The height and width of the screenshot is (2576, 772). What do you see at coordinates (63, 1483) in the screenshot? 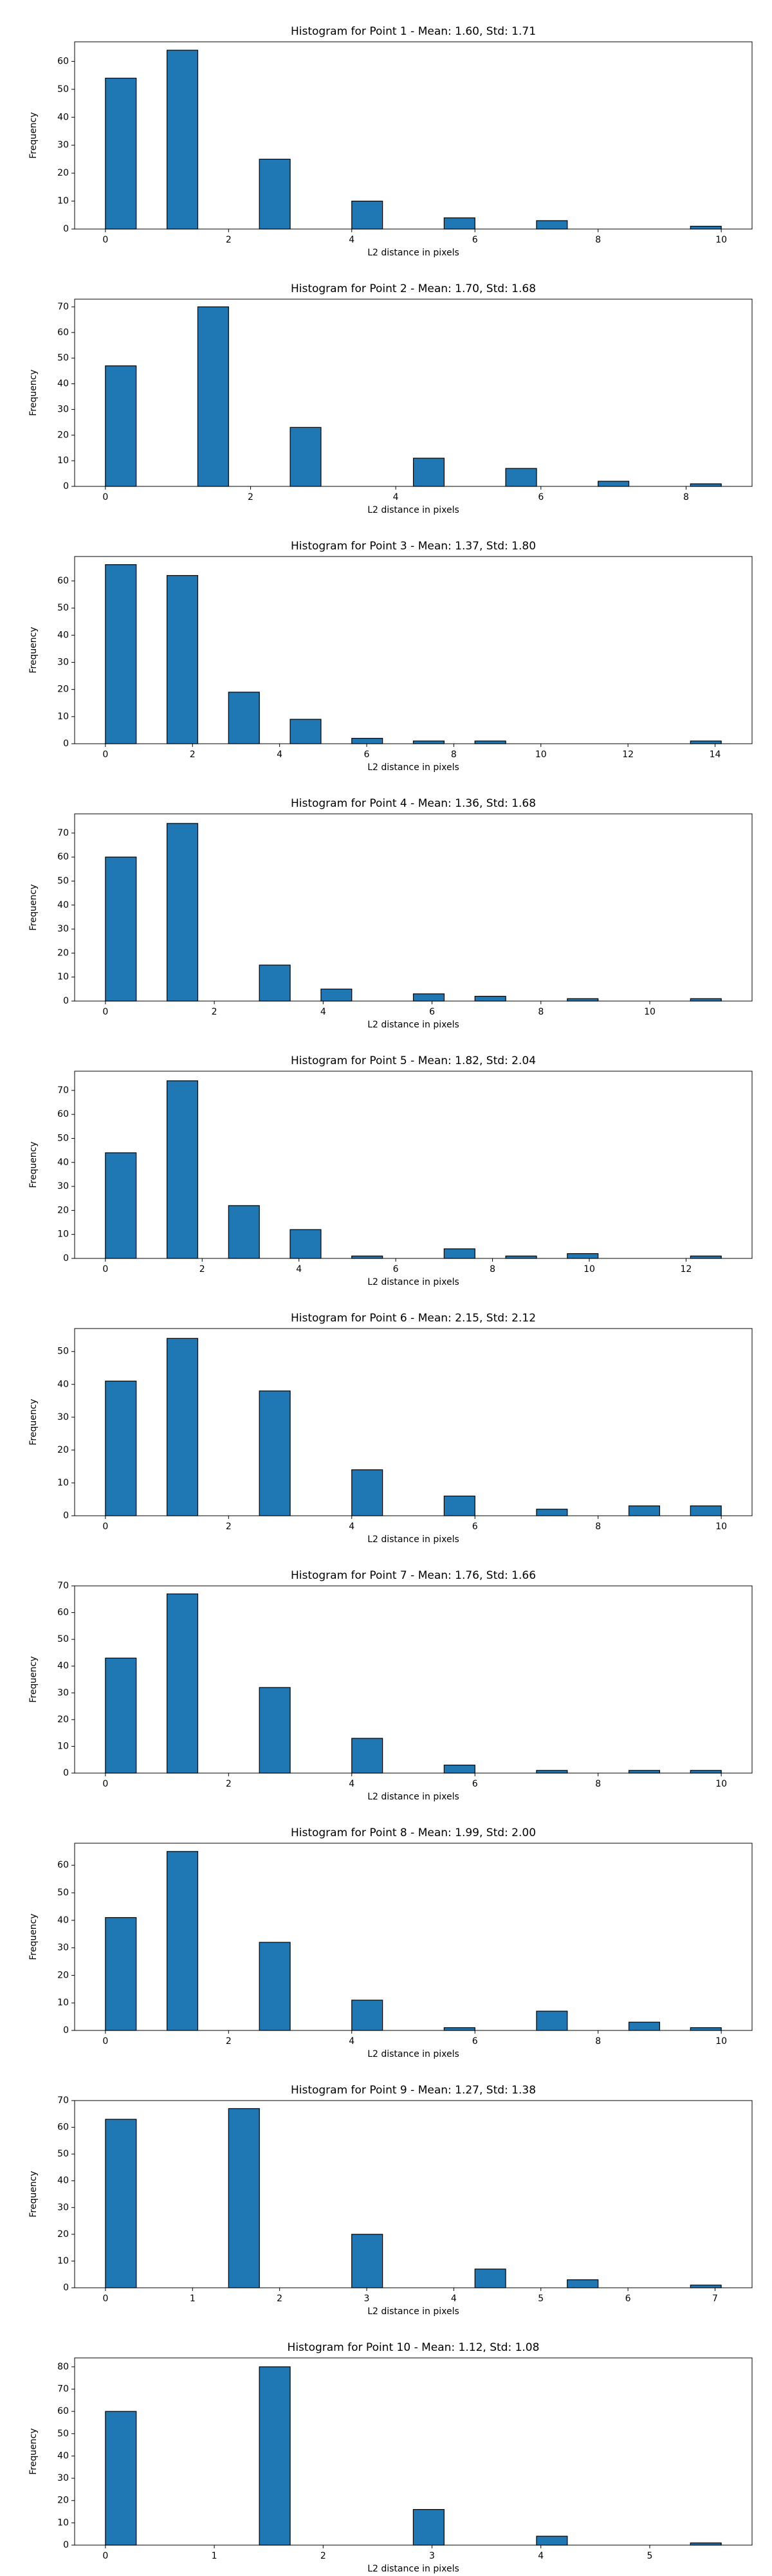
I see `y-tick-label: 10` at bounding box center [63, 1483].